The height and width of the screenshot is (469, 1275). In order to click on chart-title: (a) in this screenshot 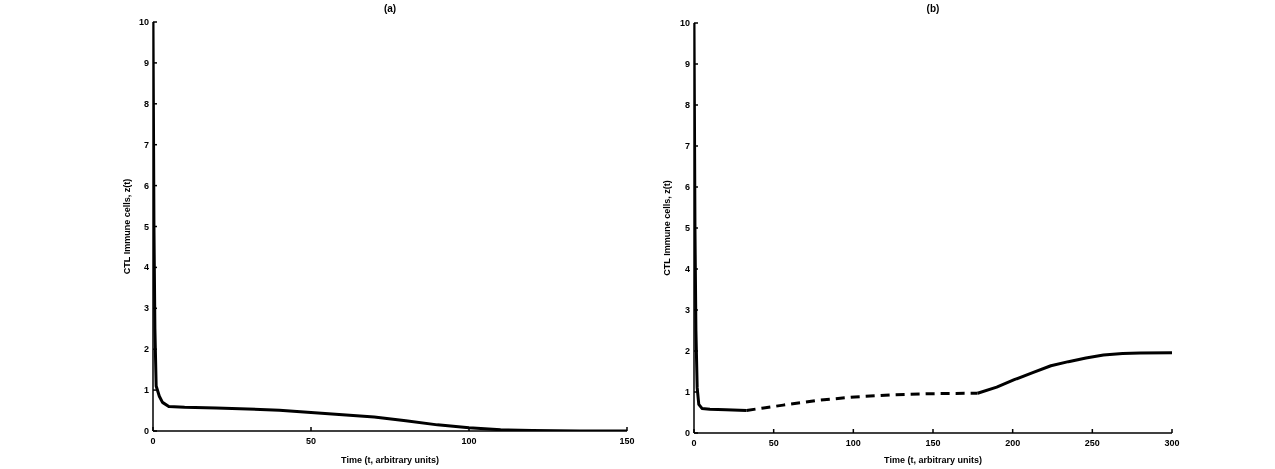, I will do `click(390, 8)`.